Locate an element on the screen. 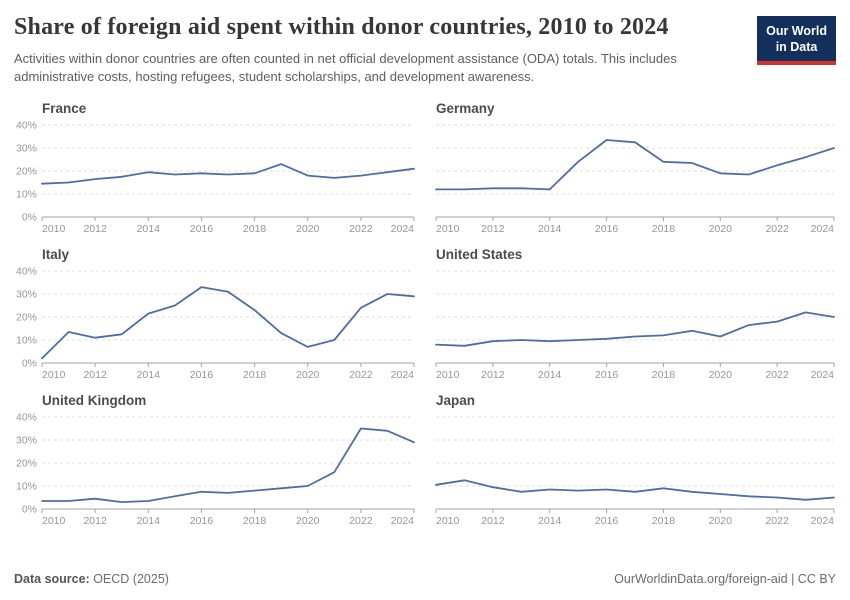  panel-japan: Japan 2010 2012 2014 2016 2018 2020 2022 2024 is located at coordinates (635, 460).